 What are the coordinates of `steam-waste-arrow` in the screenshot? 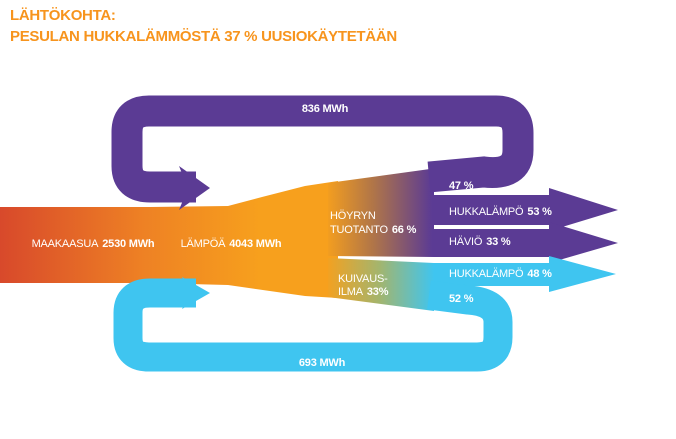 It's located at (526, 209).